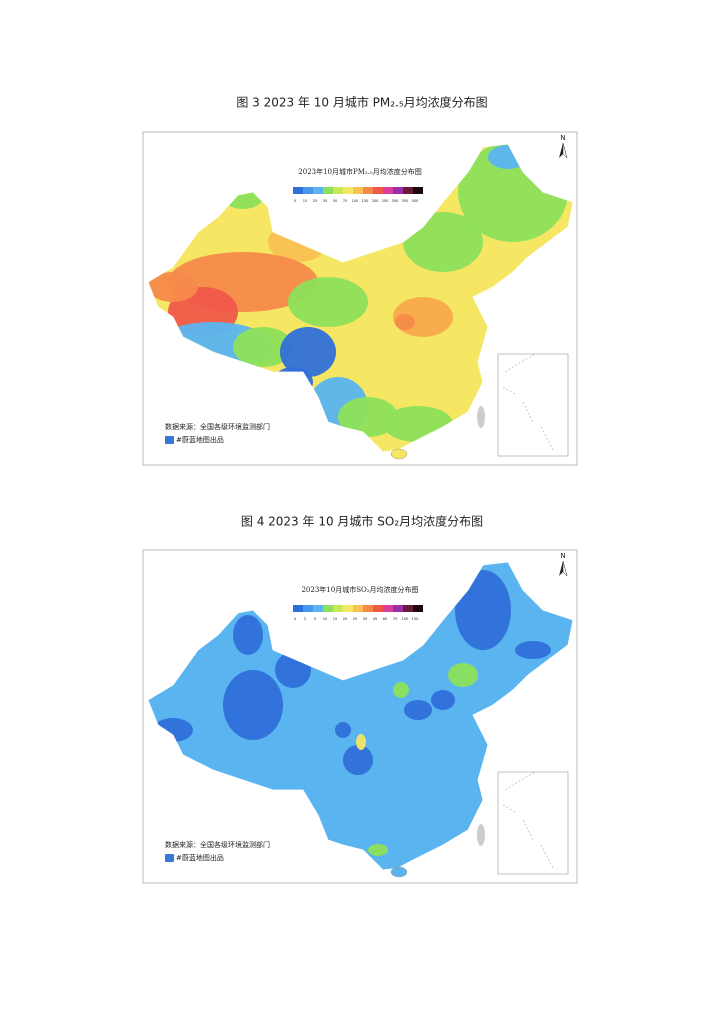  Describe the element at coordinates (361, 102) in the screenshot. I see `figure-caption: 图 3 2023 年 10 月城市 PM₂.₅月均浓度分布图` at that location.